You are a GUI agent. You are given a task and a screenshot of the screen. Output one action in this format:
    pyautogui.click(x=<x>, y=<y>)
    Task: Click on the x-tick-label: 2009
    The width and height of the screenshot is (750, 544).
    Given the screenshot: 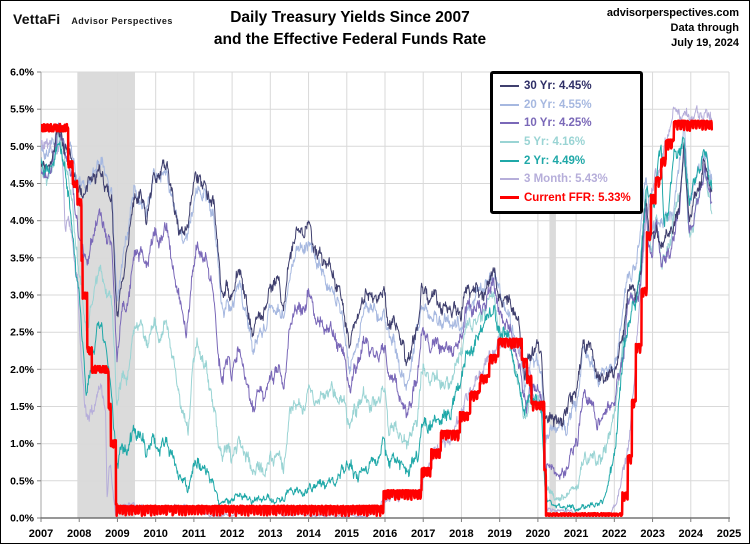 What is the action you would take?
    pyautogui.click(x=117, y=534)
    